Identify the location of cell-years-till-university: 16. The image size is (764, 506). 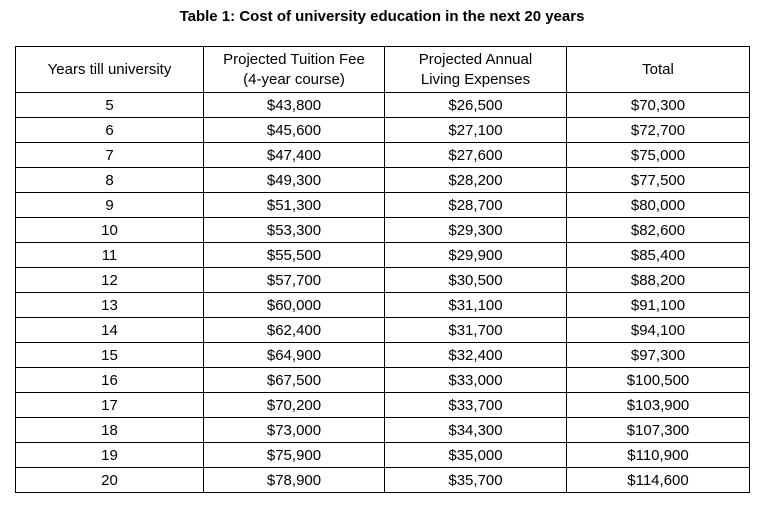
(109, 380).